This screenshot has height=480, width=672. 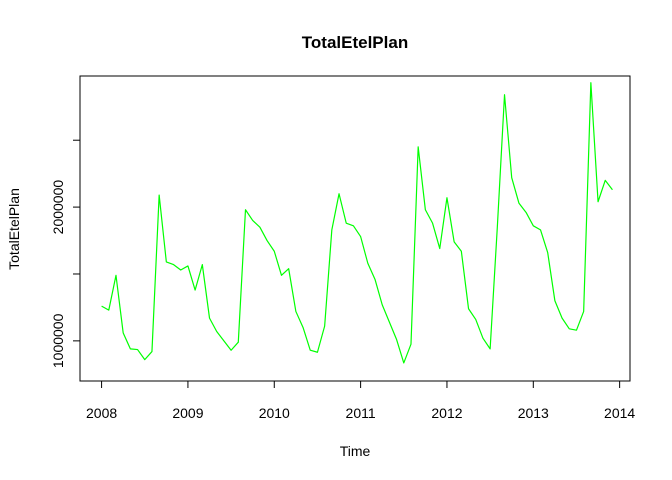 What do you see at coordinates (619, 413) in the screenshot?
I see `x-tick-label: 2014` at bounding box center [619, 413].